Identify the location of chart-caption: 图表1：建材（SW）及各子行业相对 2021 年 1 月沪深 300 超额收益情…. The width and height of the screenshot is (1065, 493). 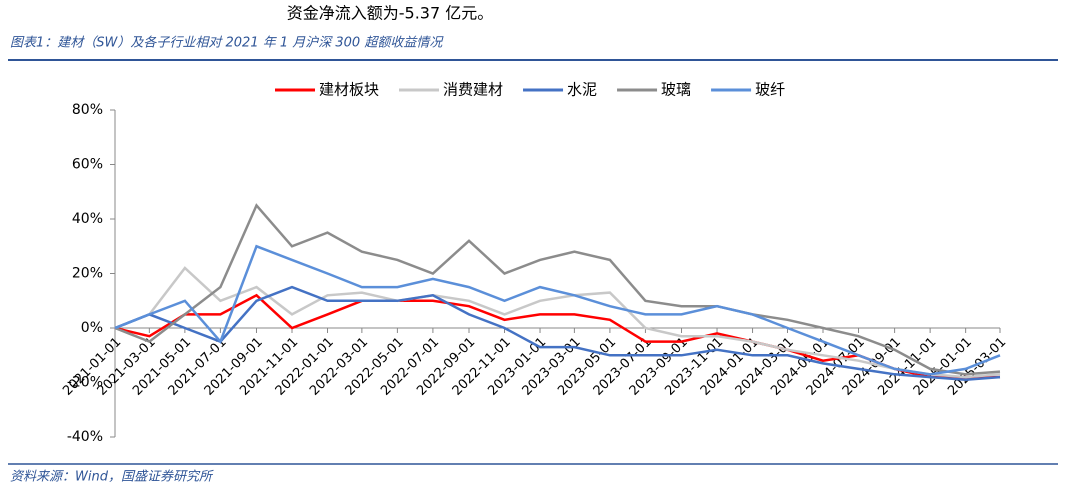
(227, 43).